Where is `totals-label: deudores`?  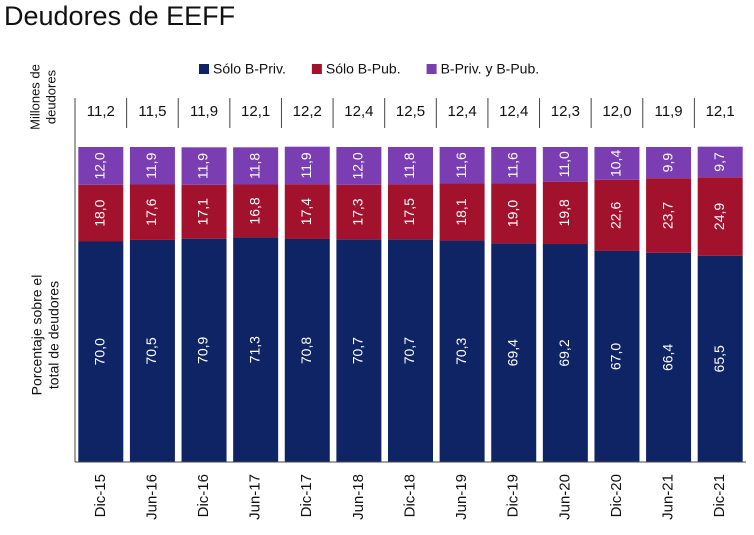 totals-label: deudores is located at coordinates (50, 96).